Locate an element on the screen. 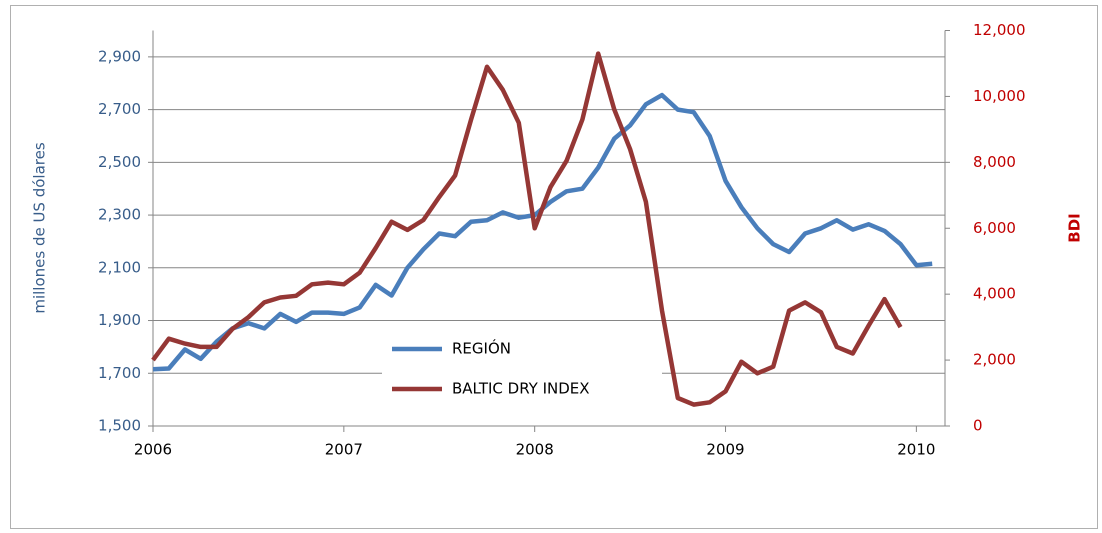  x-tick-label: 2010 is located at coordinates (916, 450).